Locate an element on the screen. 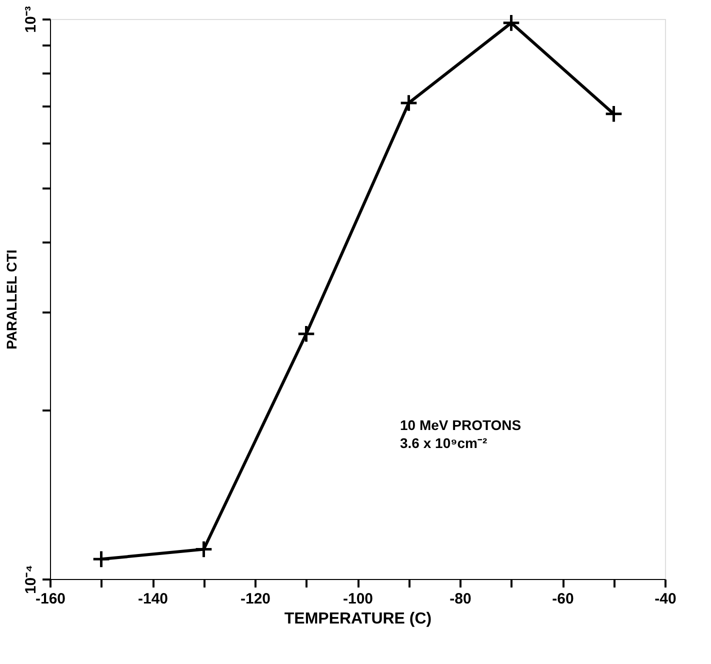 The height and width of the screenshot is (664, 711). x-tick-label: -80 is located at coordinates (461, 599).